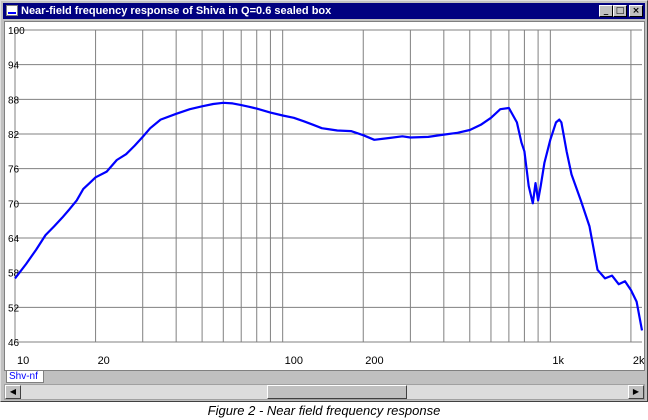 The image size is (648, 420). I want to click on x-tick-label: 20, so click(104, 361).